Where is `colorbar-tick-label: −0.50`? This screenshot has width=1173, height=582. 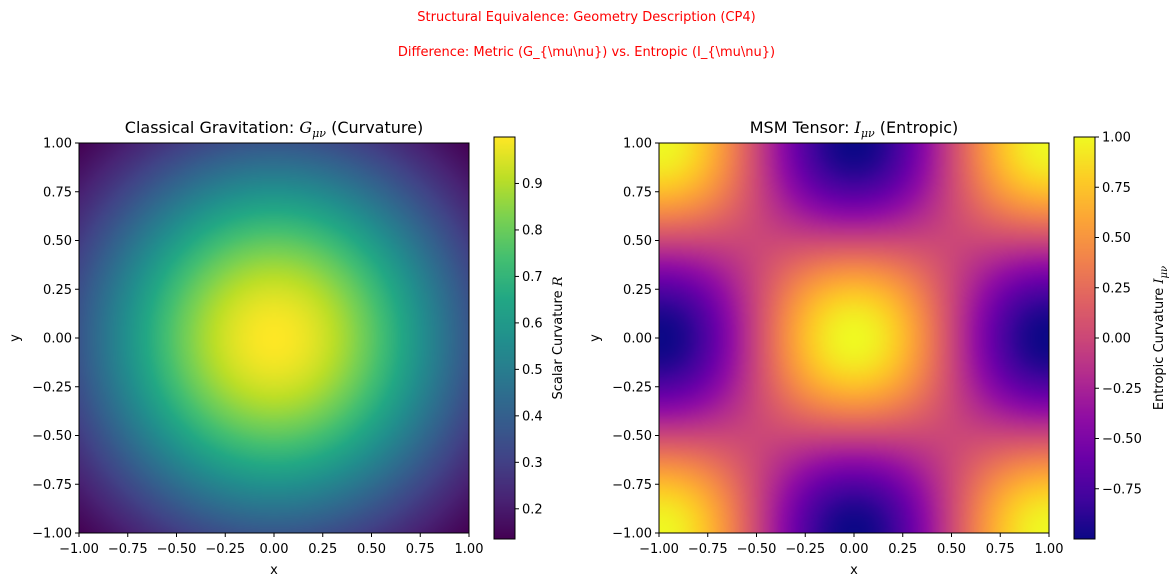 colorbar-tick-label: −0.50 is located at coordinates (1122, 439).